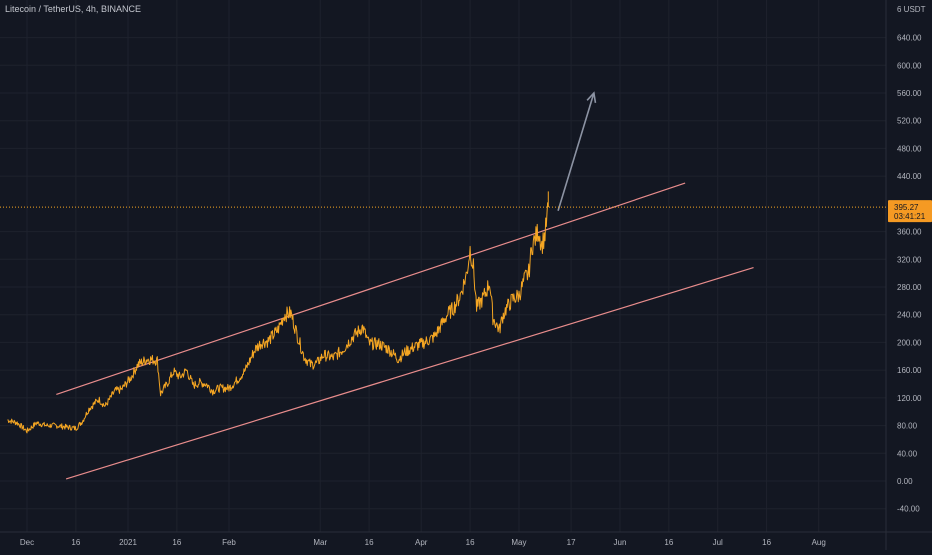 The image size is (932, 555). What do you see at coordinates (819, 542) in the screenshot?
I see `x-tick-label: Aug` at bounding box center [819, 542].